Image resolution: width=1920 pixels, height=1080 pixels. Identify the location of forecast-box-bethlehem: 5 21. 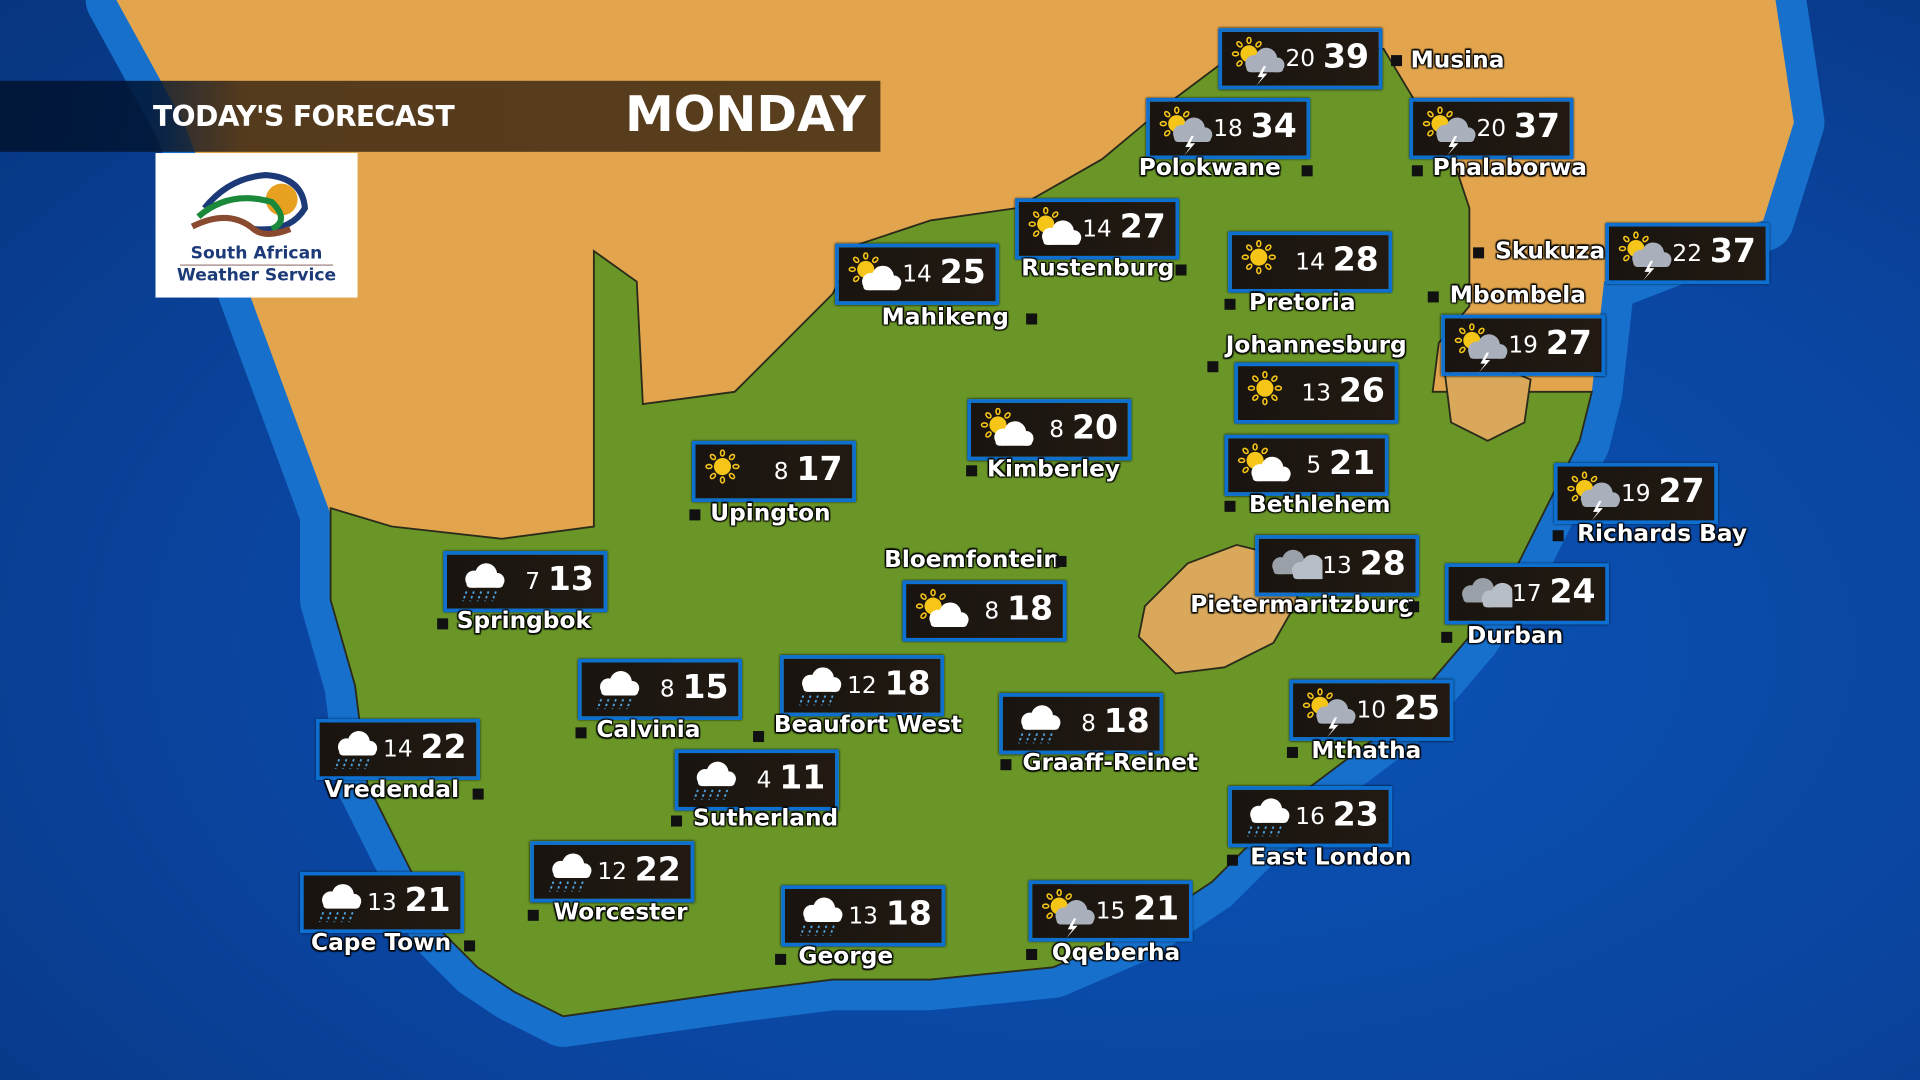
(1306, 465).